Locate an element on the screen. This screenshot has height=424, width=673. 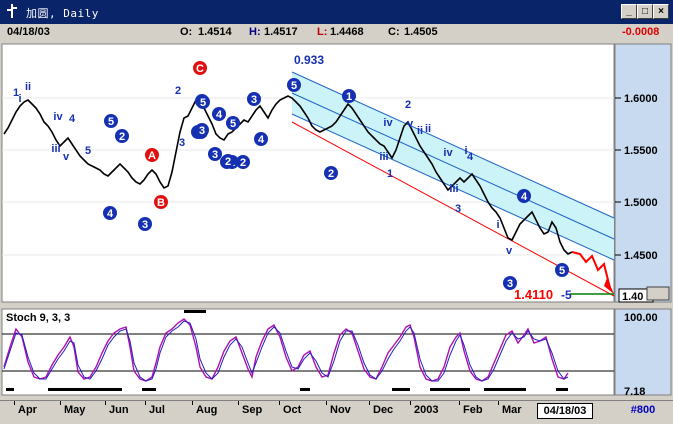
close-button: × is located at coordinates (661, 11).